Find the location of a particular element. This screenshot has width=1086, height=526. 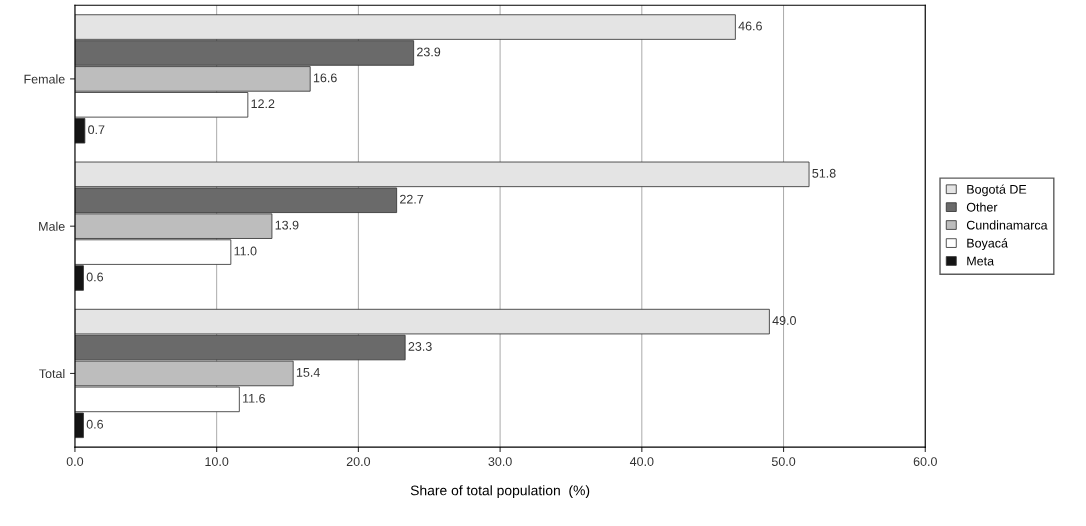

data-label: 16.6 is located at coordinates (325, 78).